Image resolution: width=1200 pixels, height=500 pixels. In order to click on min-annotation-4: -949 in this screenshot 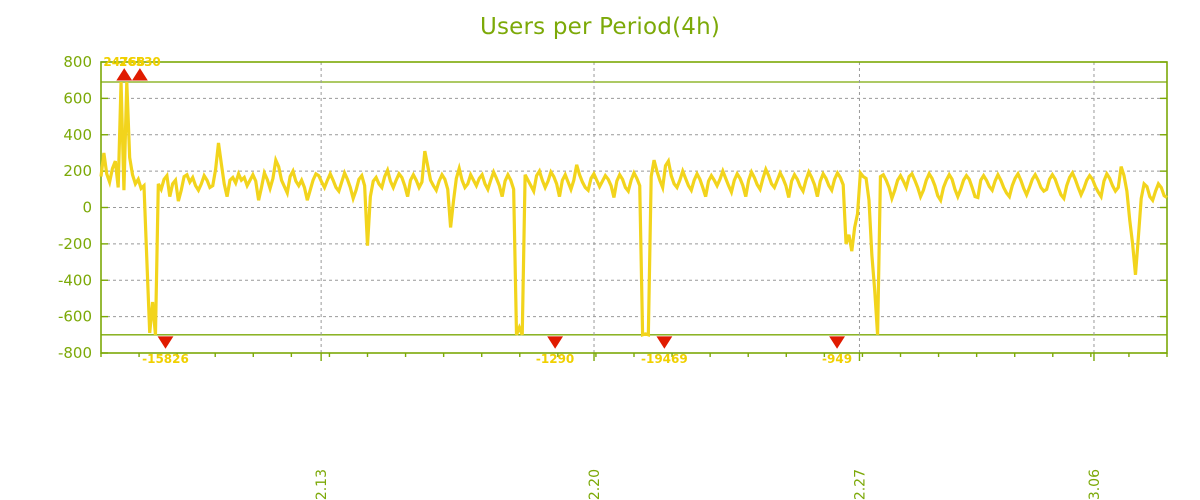, I will do `click(837, 359)`.